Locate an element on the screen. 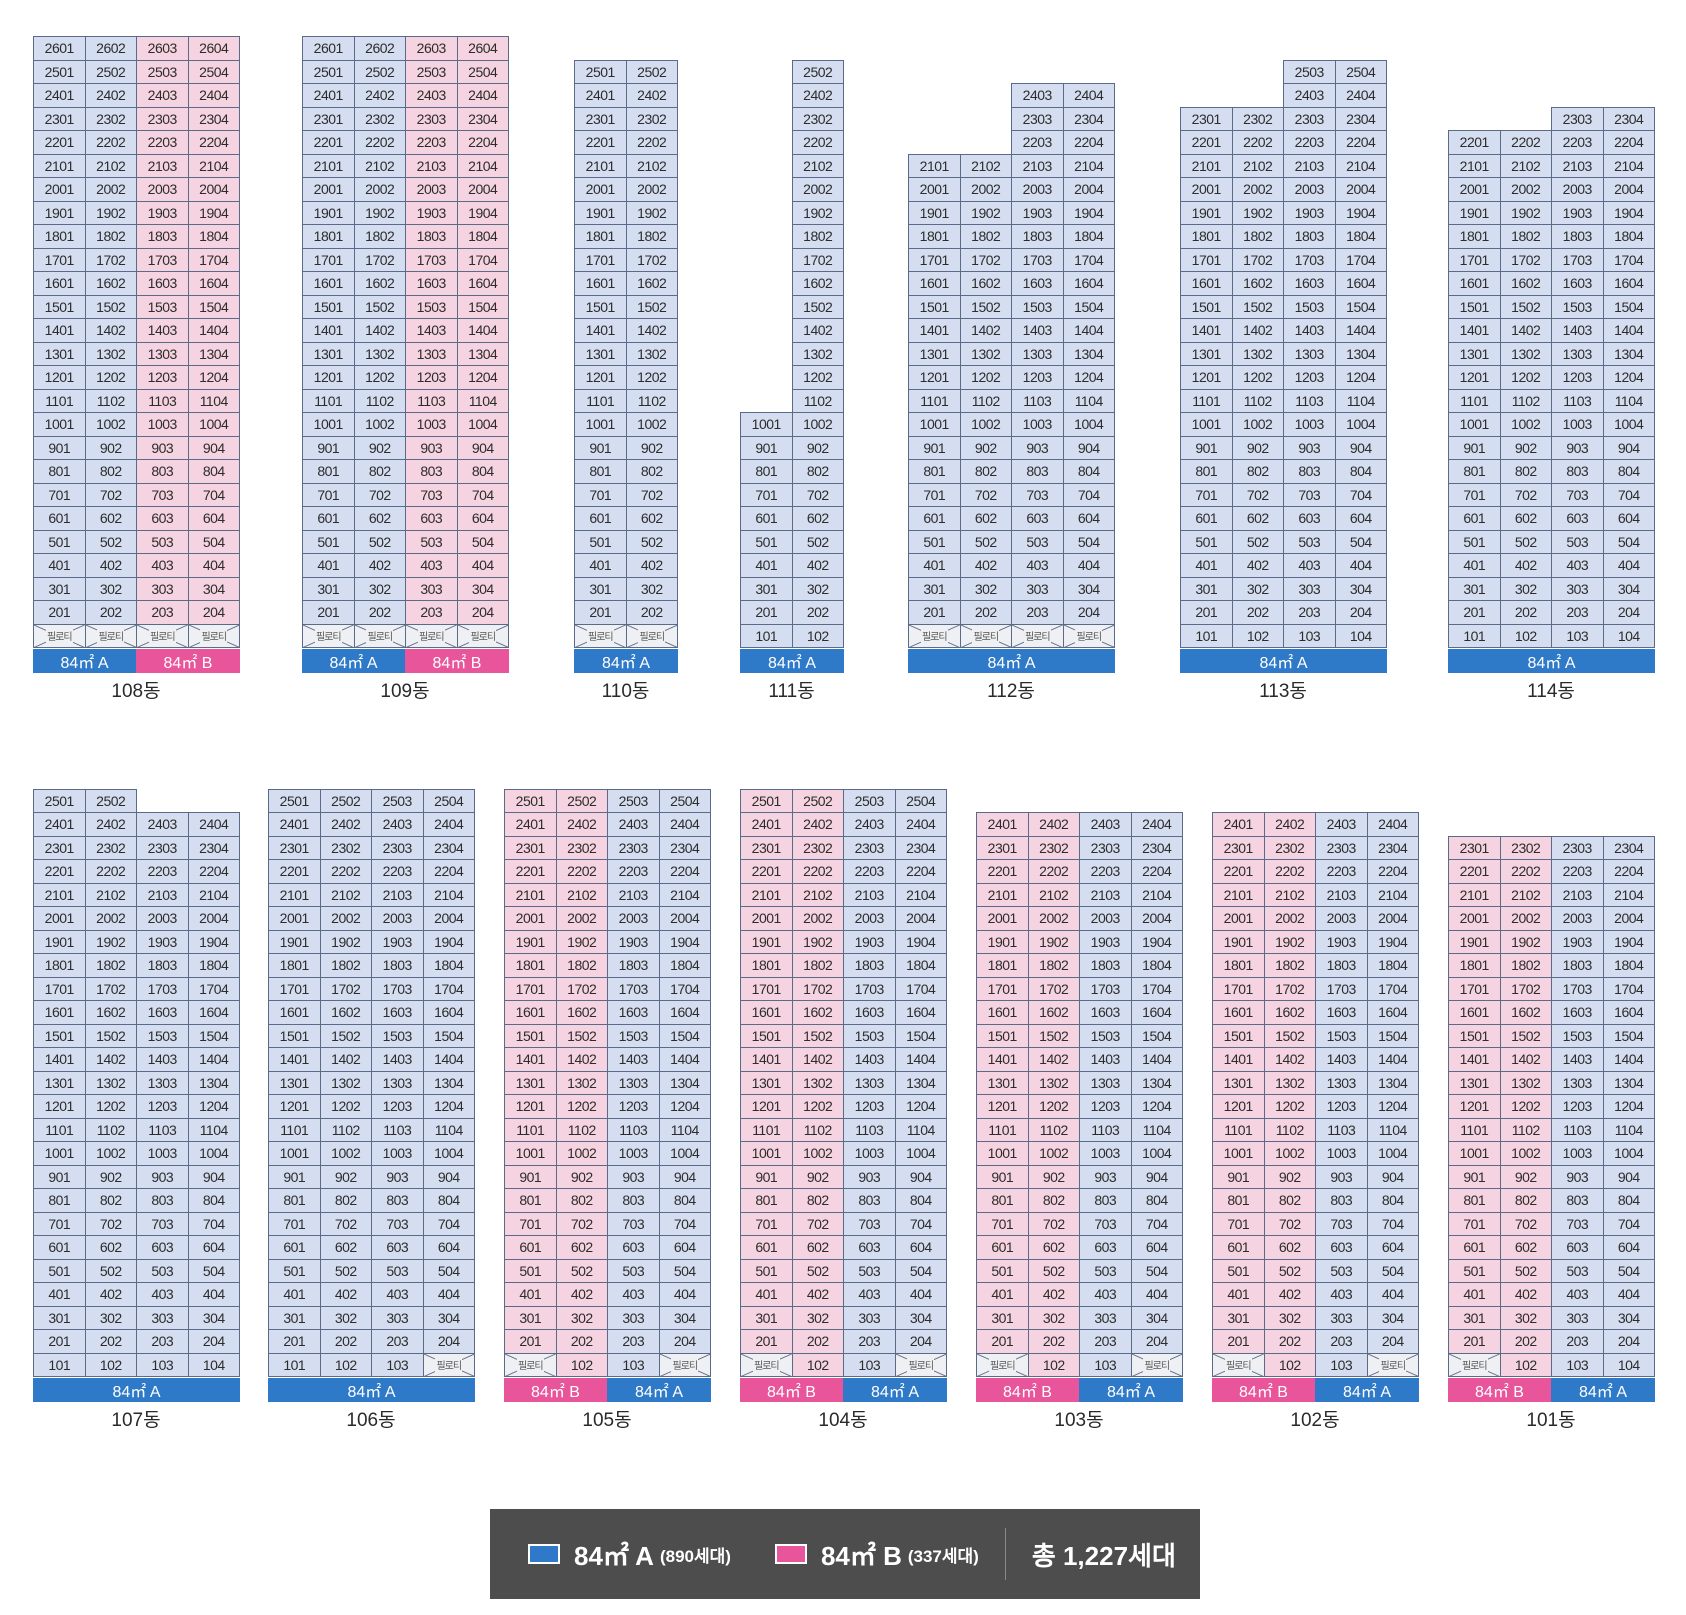  unit-cell: 1301 is located at coordinates (294, 1082).